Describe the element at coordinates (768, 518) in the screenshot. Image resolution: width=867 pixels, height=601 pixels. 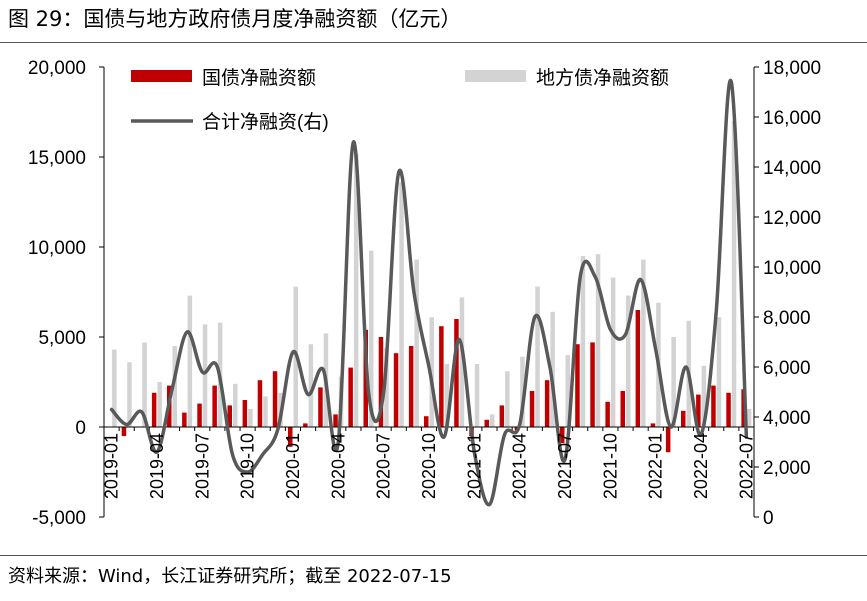
I see `right-tick-label: 0` at that location.